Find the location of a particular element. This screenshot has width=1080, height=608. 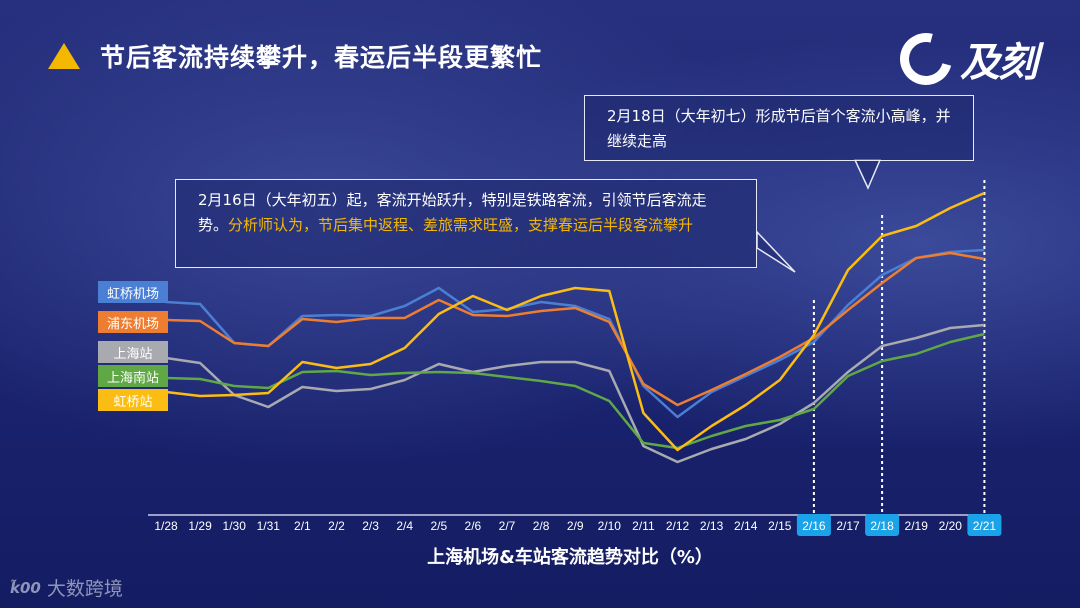

x-tick-label: 2/1 is located at coordinates (302, 526).